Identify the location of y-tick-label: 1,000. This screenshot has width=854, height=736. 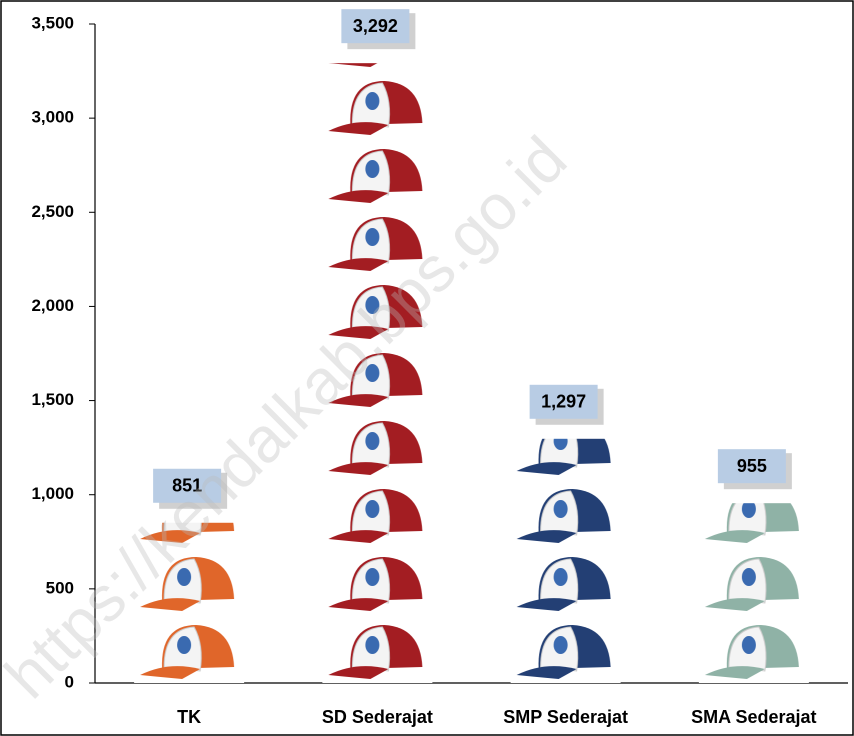
(52, 493).